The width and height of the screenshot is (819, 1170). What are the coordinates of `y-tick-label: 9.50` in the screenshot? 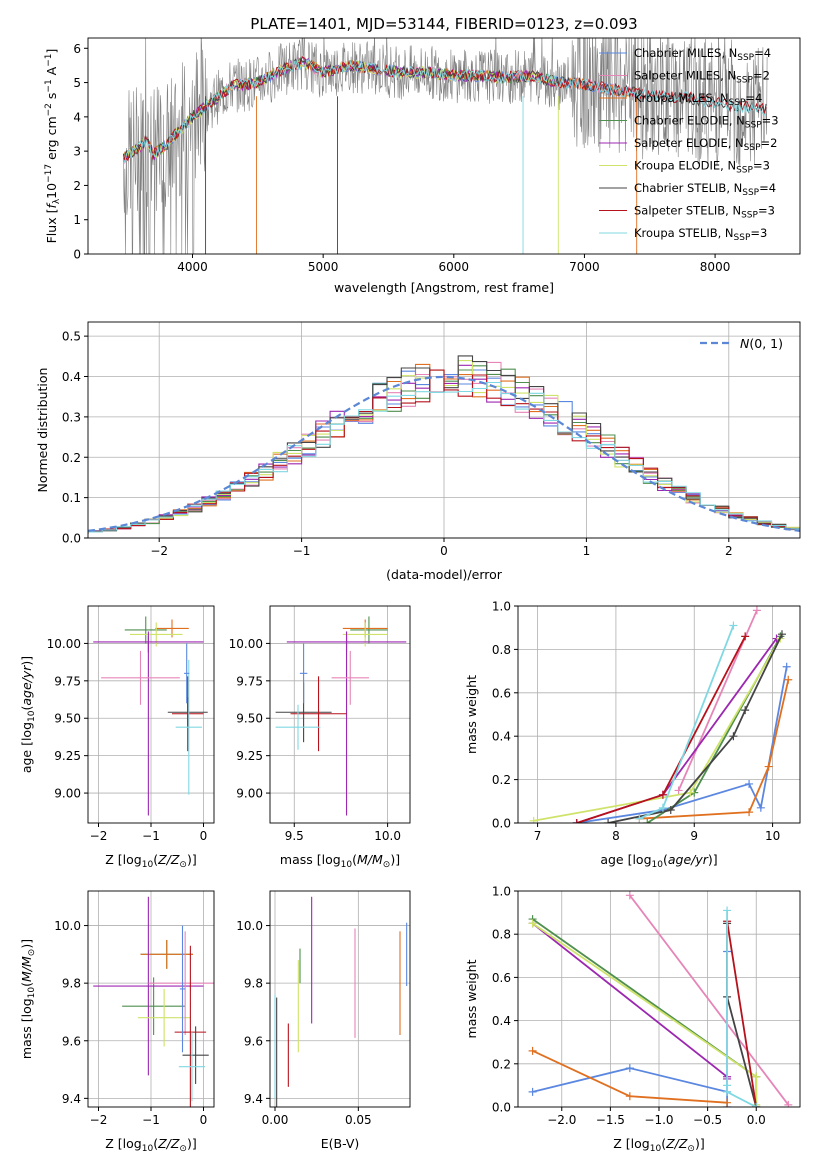 It's located at (249, 719).